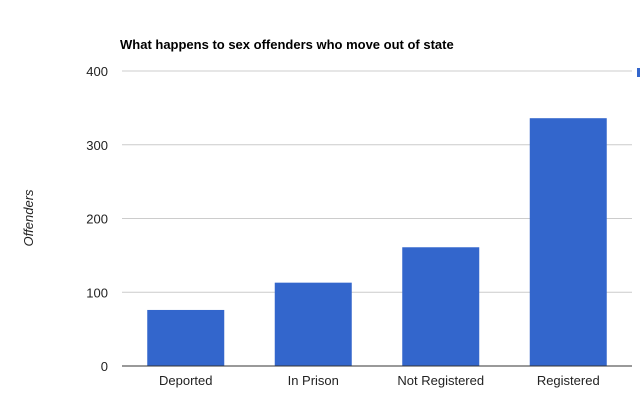 This screenshot has width=640, height=417. I want to click on x-tick-label: In Prison, so click(313, 380).